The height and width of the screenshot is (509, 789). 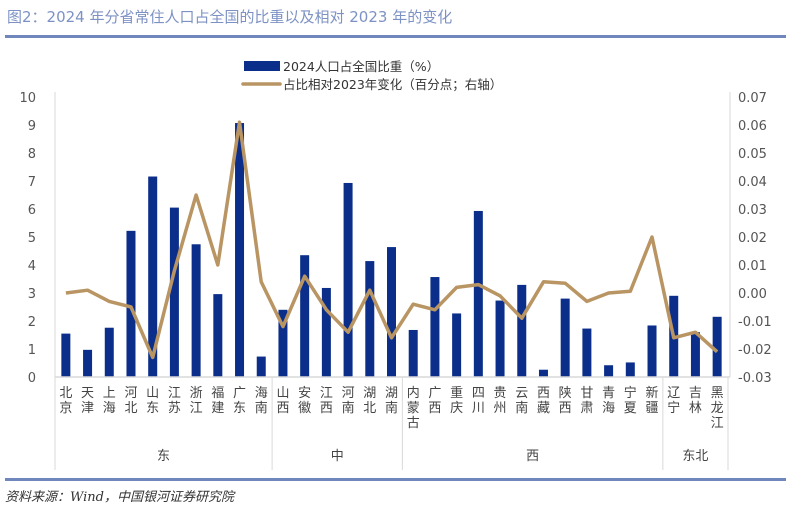 I want to click on bar-广西, so click(x=435, y=327).